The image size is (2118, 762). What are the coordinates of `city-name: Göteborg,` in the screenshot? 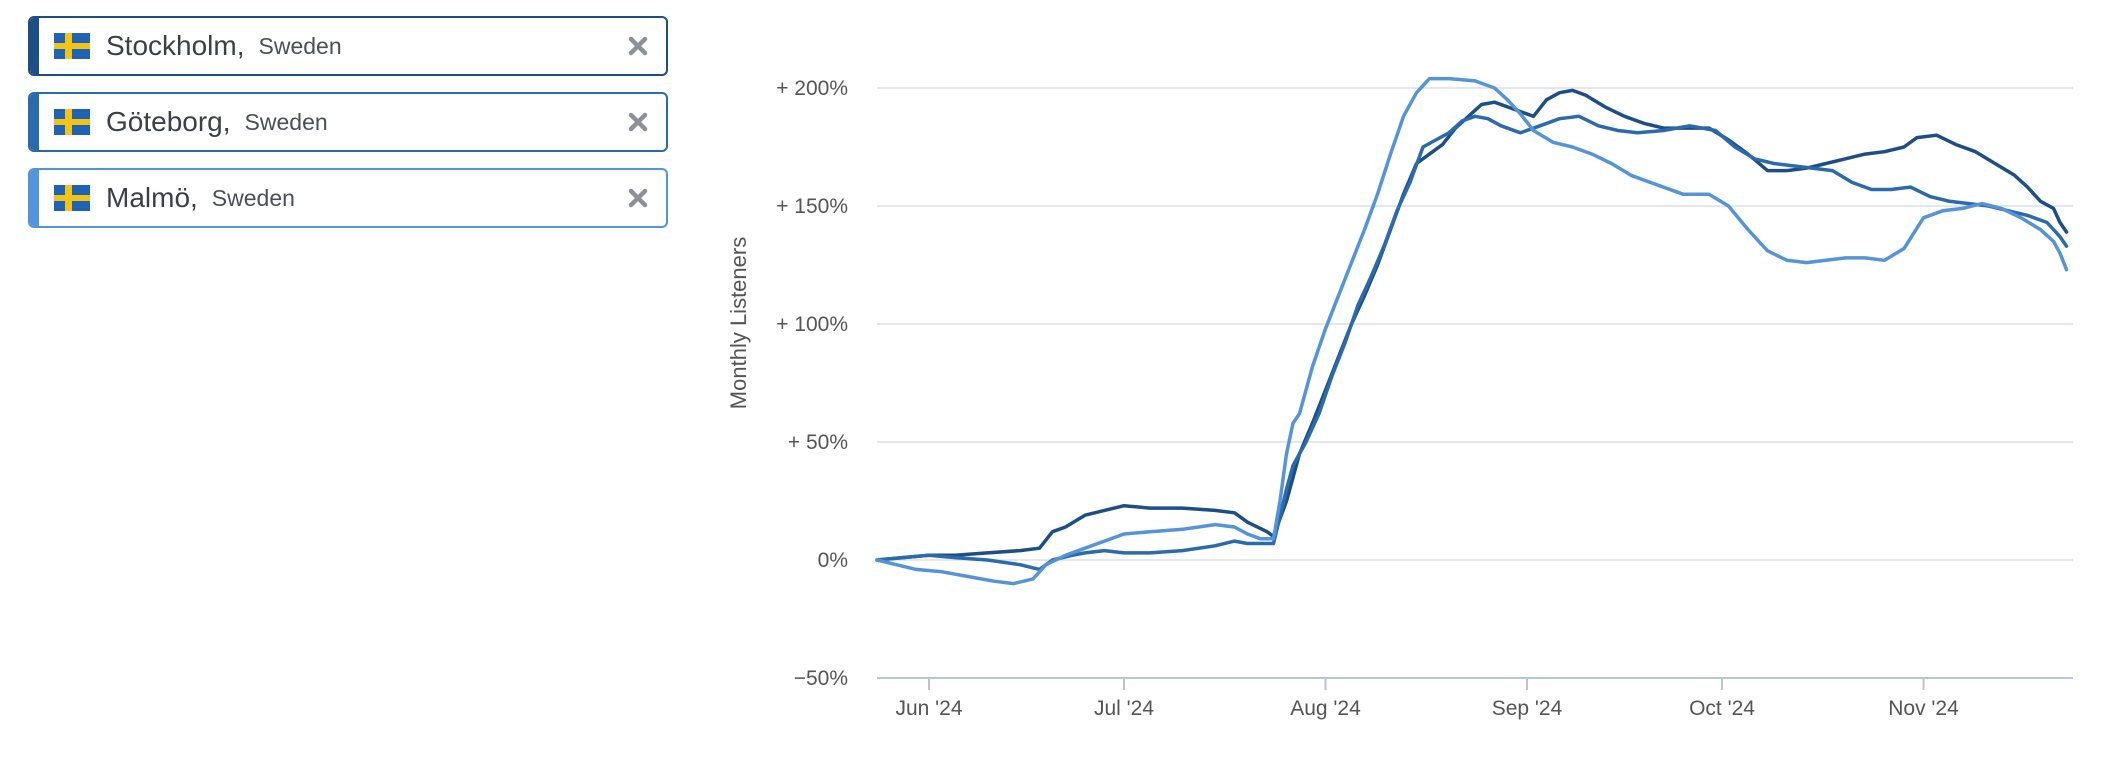 It's located at (168, 121).